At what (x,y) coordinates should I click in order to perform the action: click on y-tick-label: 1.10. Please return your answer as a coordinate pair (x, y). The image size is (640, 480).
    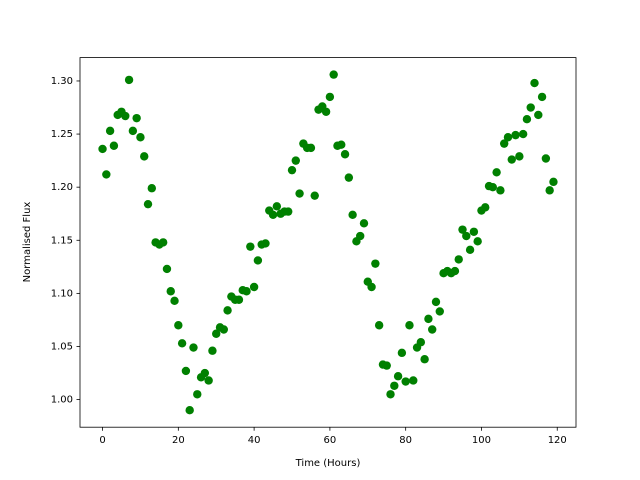
    Looking at the image, I should click on (62, 293).